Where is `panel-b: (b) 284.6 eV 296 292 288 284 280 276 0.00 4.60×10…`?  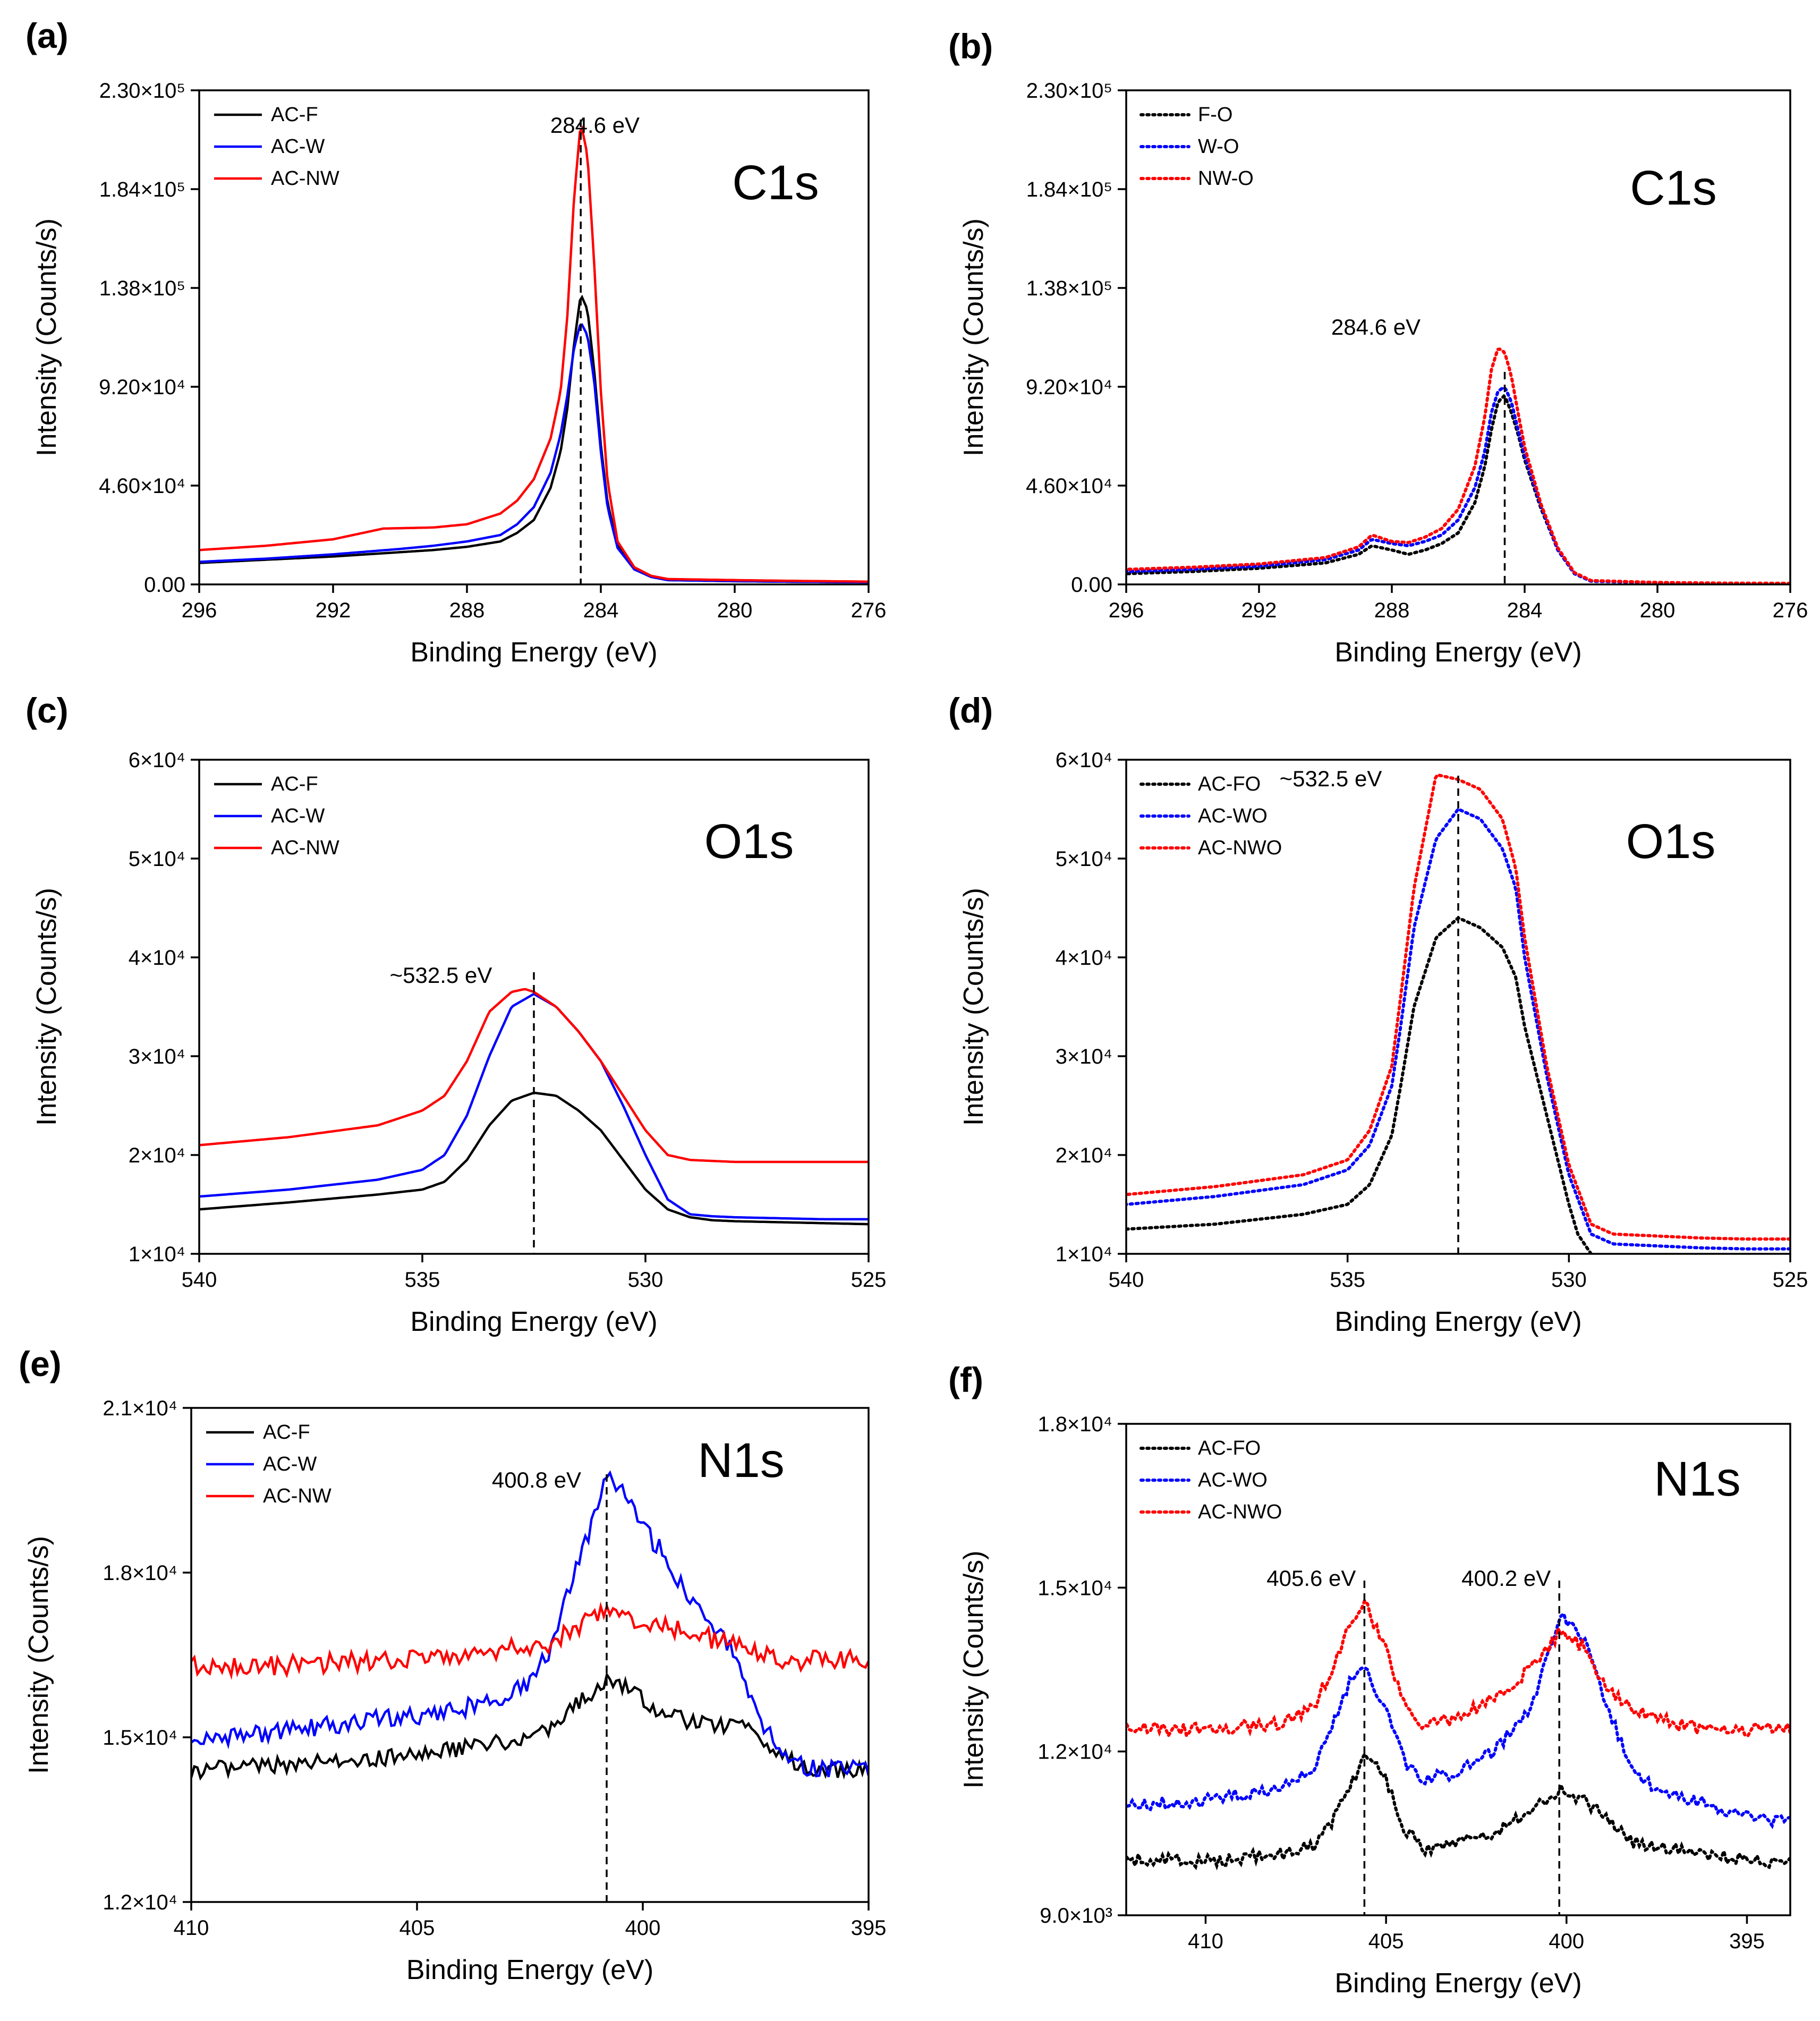 panel-b: (b) 284.6 eV 296 292 288 284 280 276 0.00 4.60×10… is located at coordinates (1378, 347).